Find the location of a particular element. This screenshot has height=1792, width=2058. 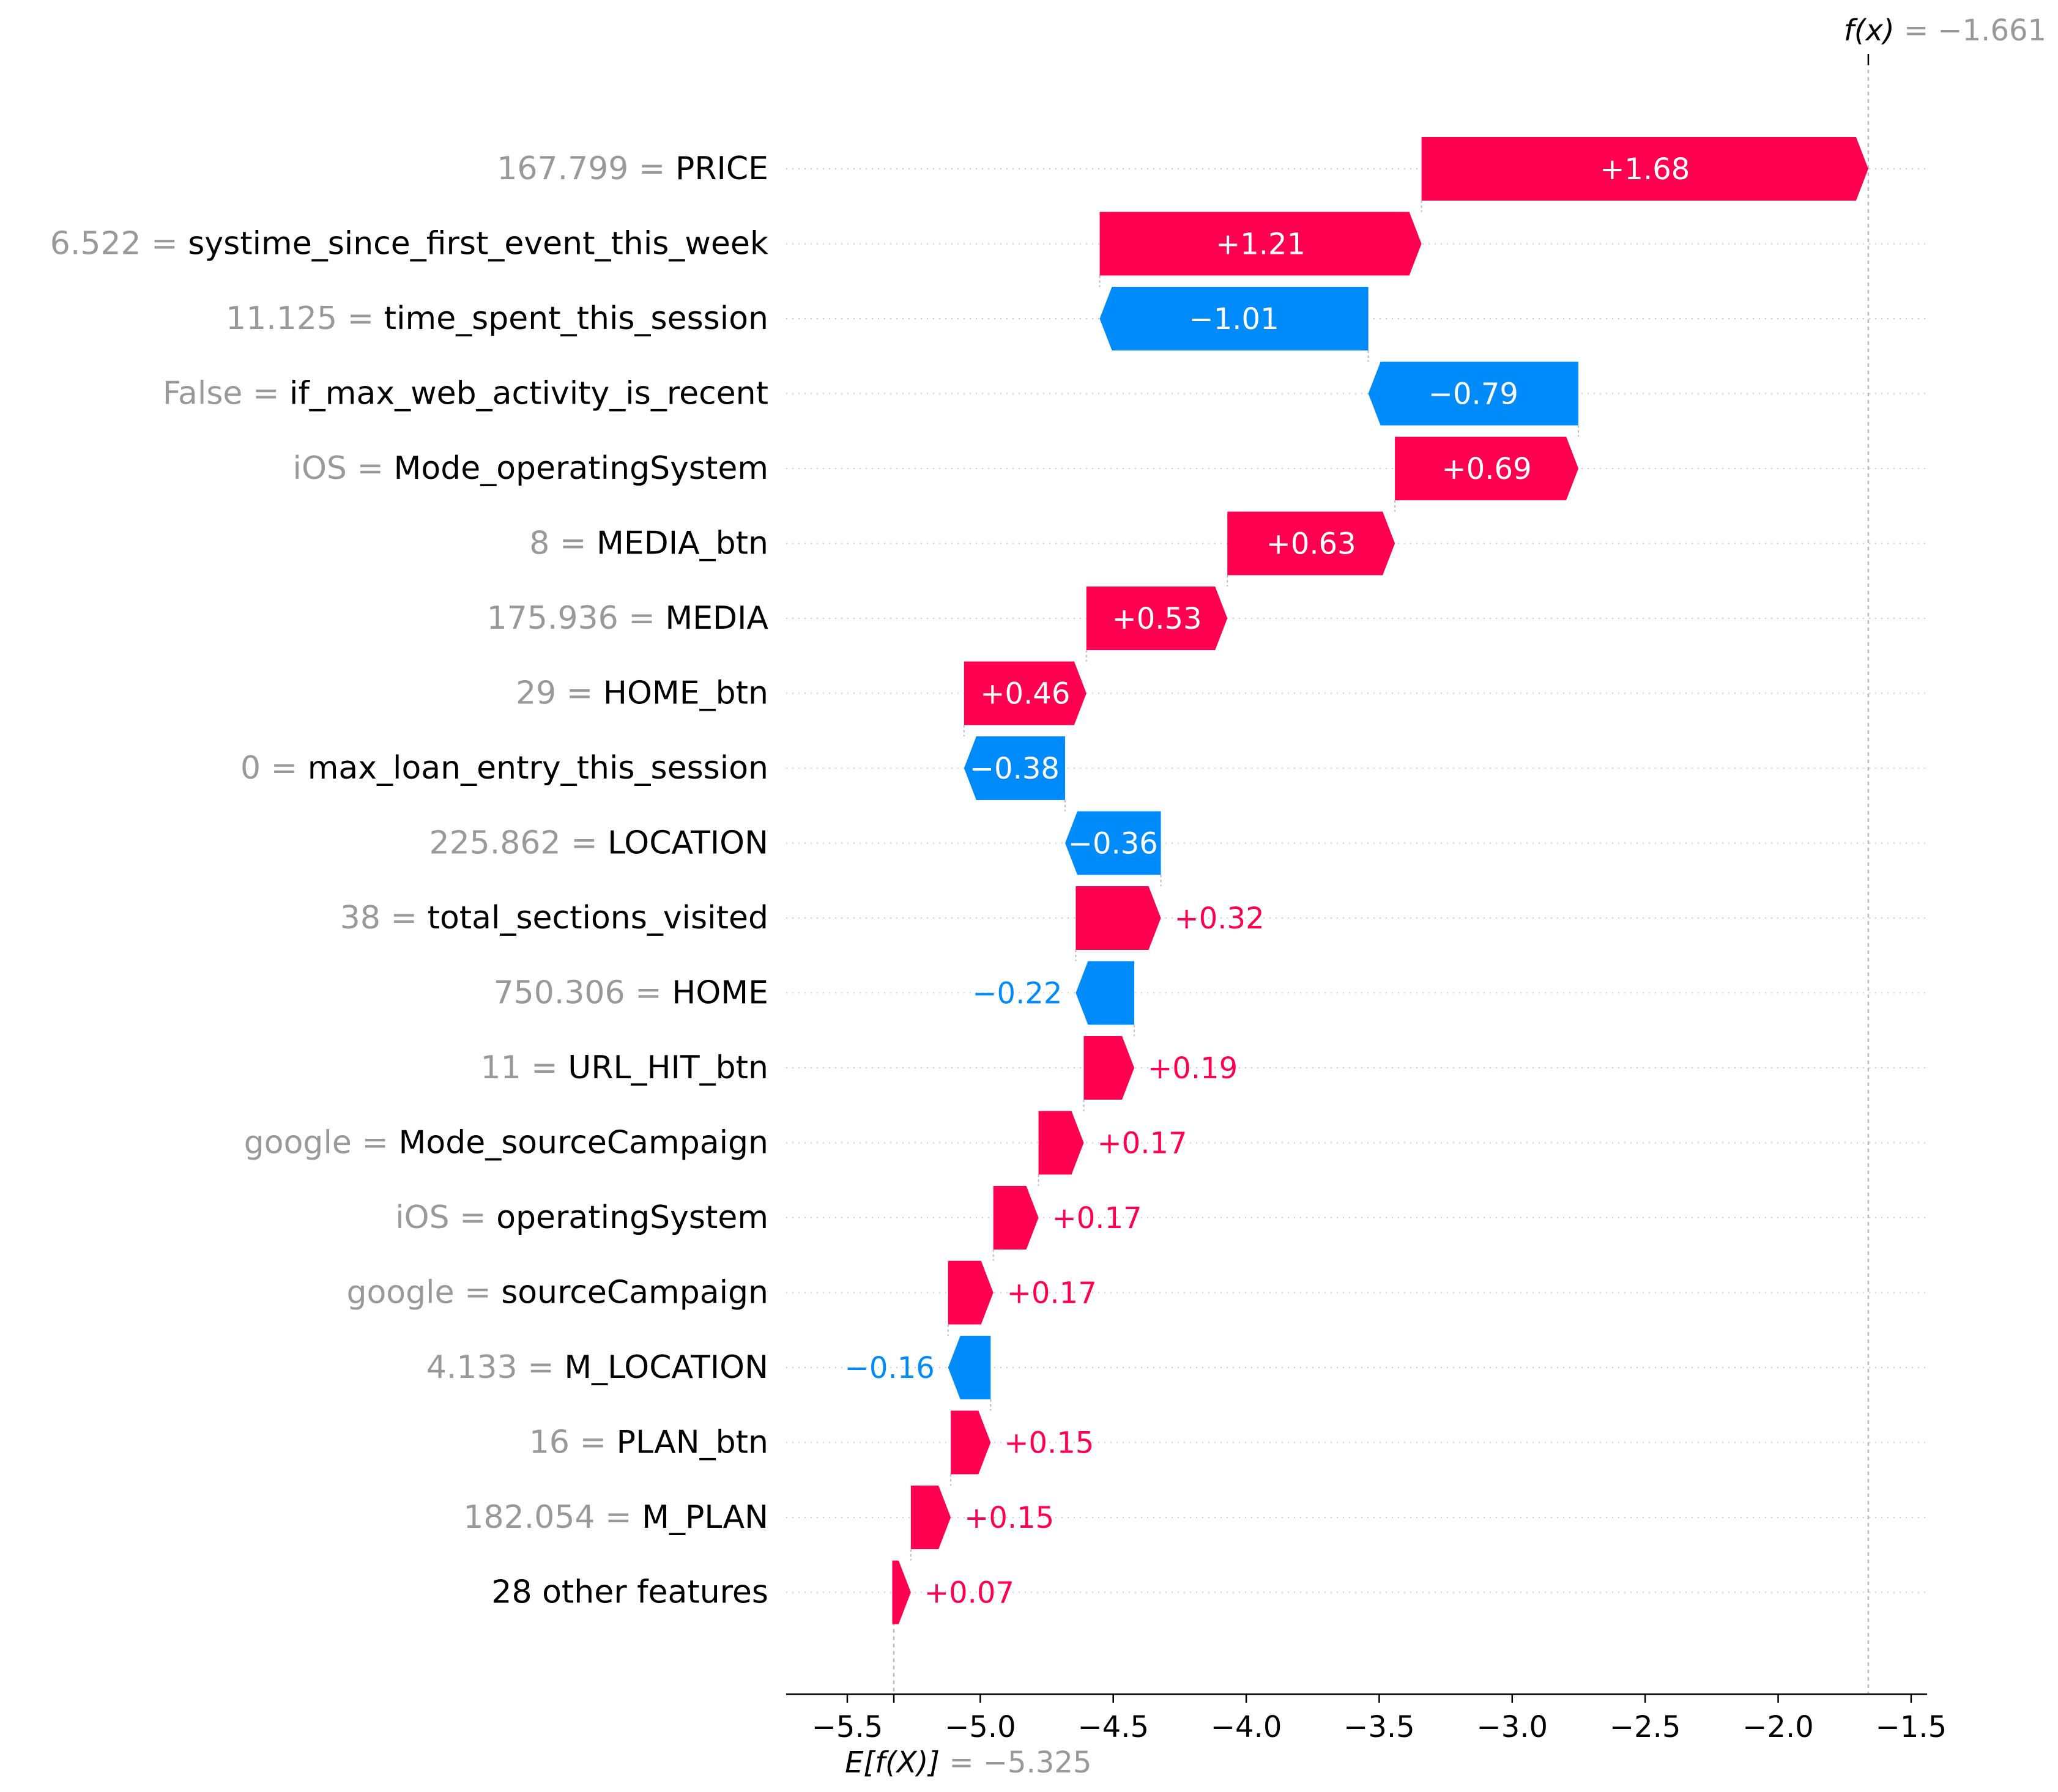

feature-label: 175.936 = MEDIA is located at coordinates (628, 618).